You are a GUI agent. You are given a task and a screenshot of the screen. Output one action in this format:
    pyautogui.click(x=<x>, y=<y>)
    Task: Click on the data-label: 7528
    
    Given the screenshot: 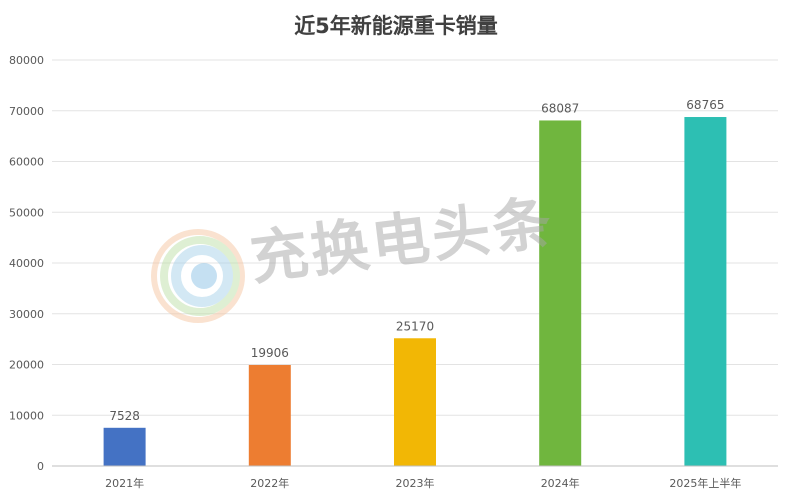 What is the action you would take?
    pyautogui.click(x=124, y=416)
    